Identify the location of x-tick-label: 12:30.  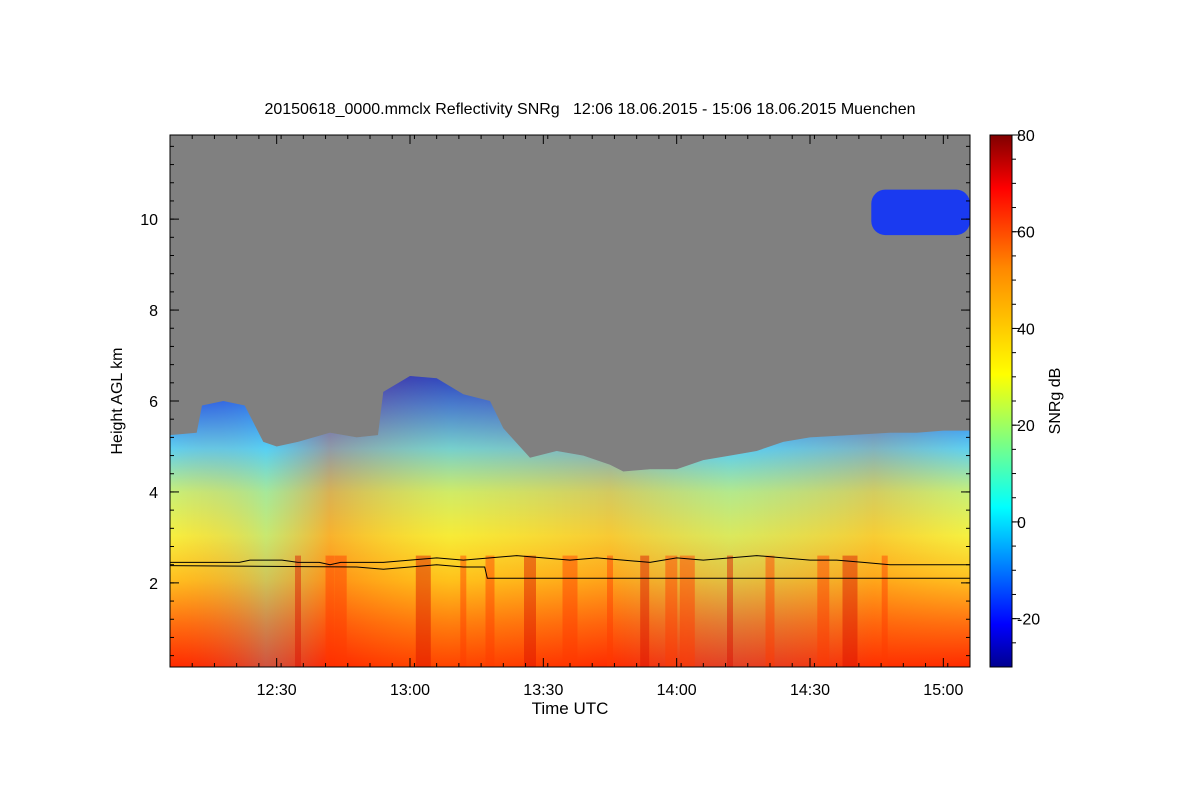
(277, 690).